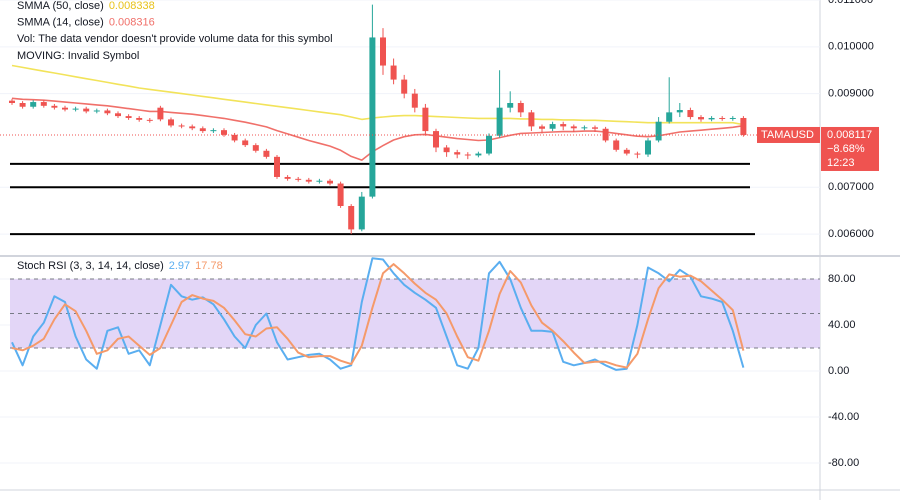  I want to click on symbol-label: TAMAUSD, so click(787, 135).